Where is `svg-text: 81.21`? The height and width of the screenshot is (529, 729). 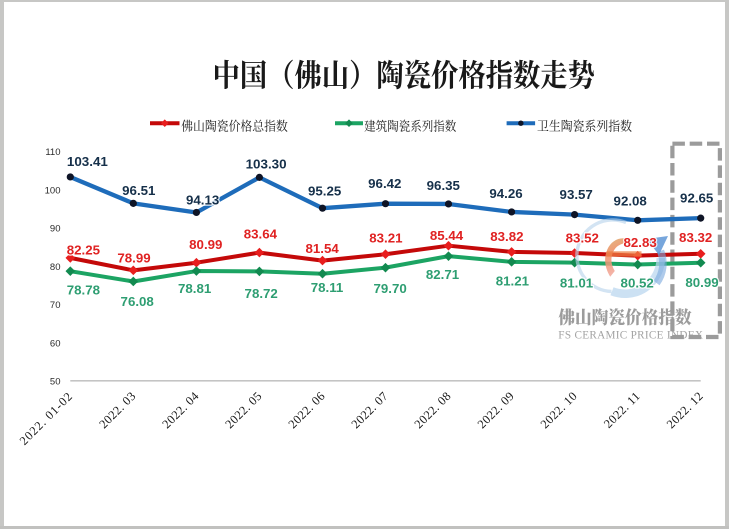
svg-text: 81.21 is located at coordinates (513, 281).